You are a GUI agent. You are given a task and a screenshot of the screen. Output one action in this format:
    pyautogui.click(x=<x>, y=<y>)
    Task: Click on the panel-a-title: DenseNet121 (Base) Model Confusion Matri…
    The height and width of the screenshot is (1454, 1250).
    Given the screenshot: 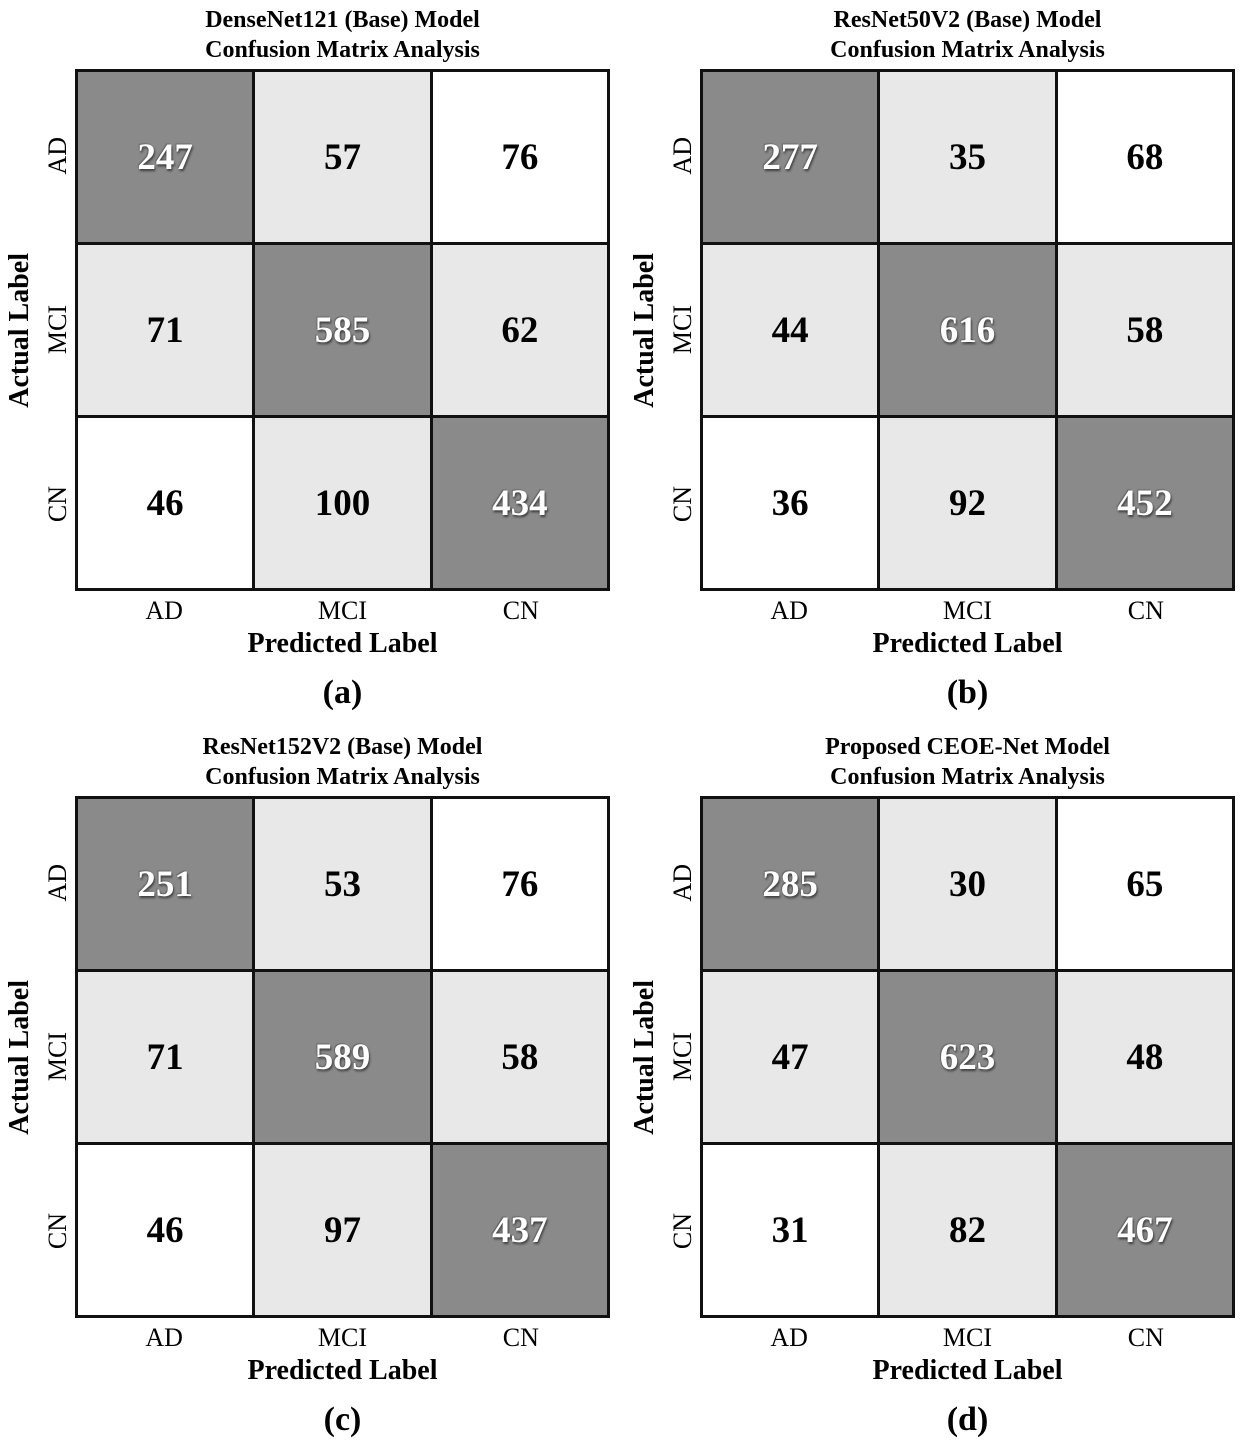 What is the action you would take?
    pyautogui.click(x=342, y=35)
    